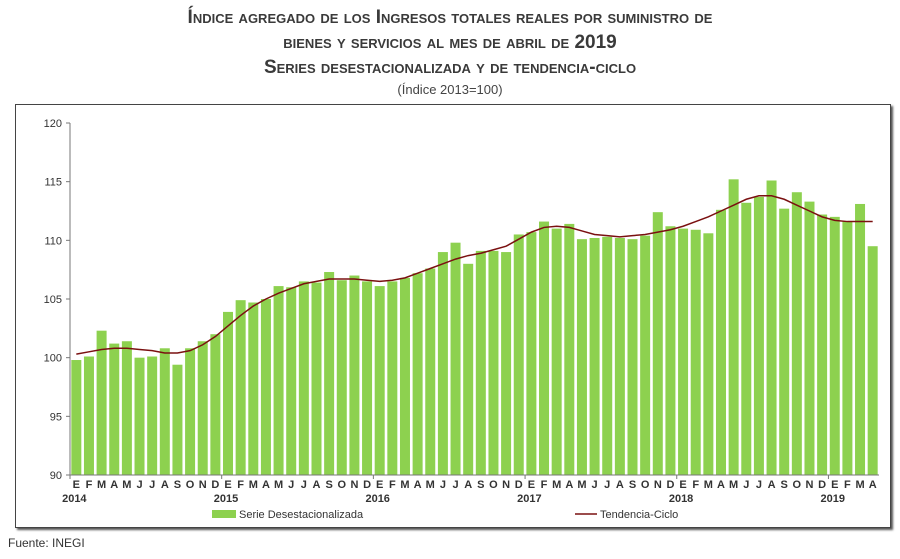 The height and width of the screenshot is (559, 900). Describe the element at coordinates (226, 499) in the screenshot. I see `x-year-label: 2015` at that location.